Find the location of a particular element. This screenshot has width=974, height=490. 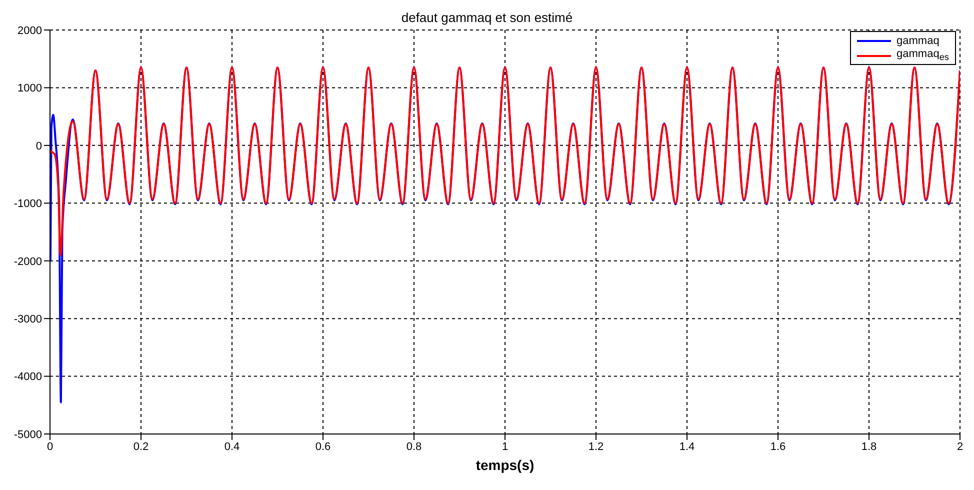

x-tick-label: 0.6 is located at coordinates (323, 446).